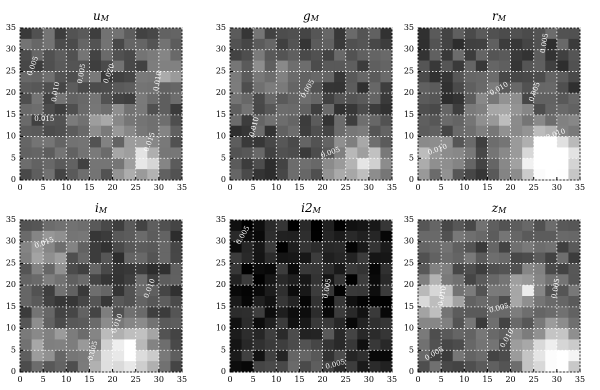 The image size is (600, 390). I want to click on y-tick-label: 30, so click(409, 49).